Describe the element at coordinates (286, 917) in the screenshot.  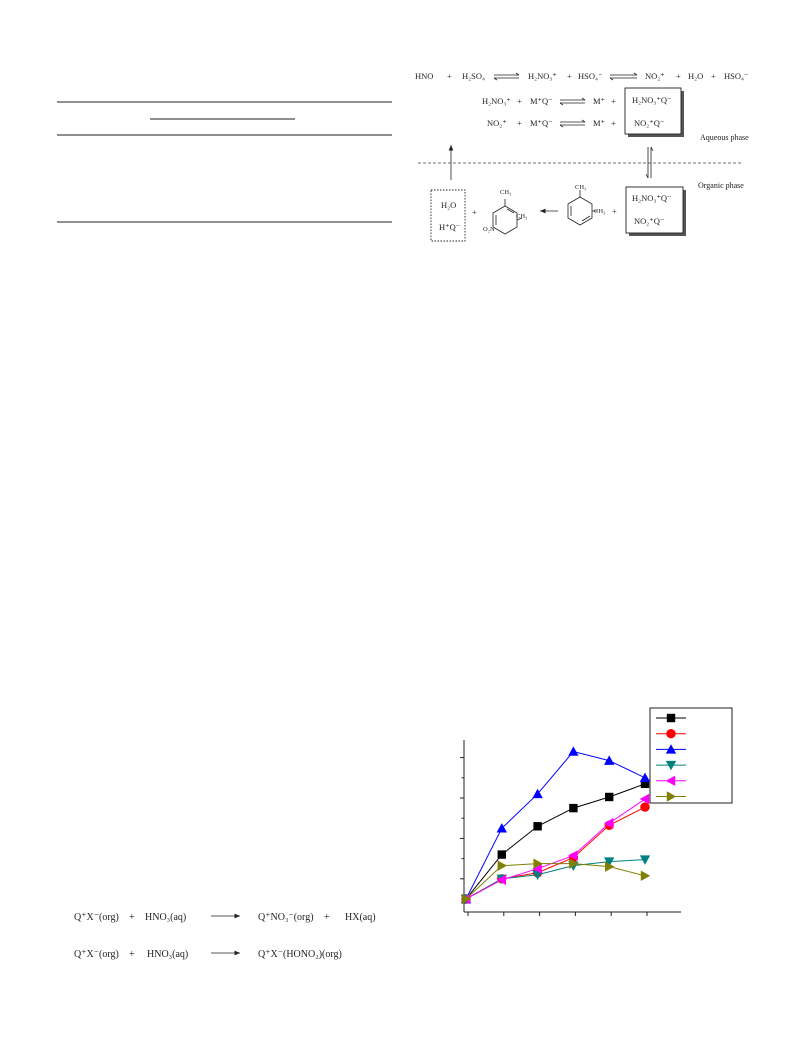
I see `eq1-product: Q⁺NO₃⁻(org)` at that location.